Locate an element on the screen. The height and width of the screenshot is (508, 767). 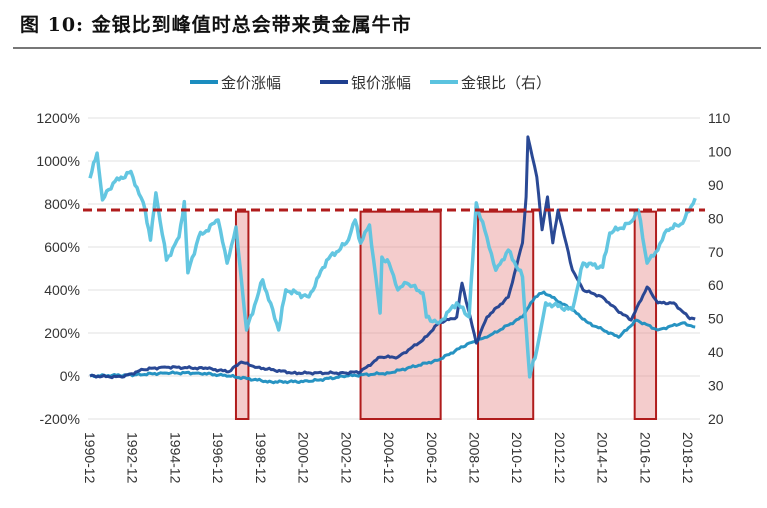
right-axis-tick-label: 80 is located at coordinates (716, 218).